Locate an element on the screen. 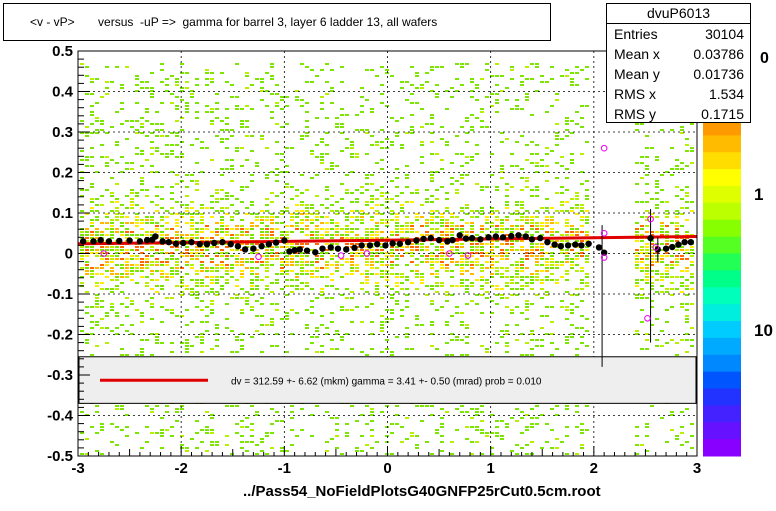  stats-label: RMS x is located at coordinates (635, 94).